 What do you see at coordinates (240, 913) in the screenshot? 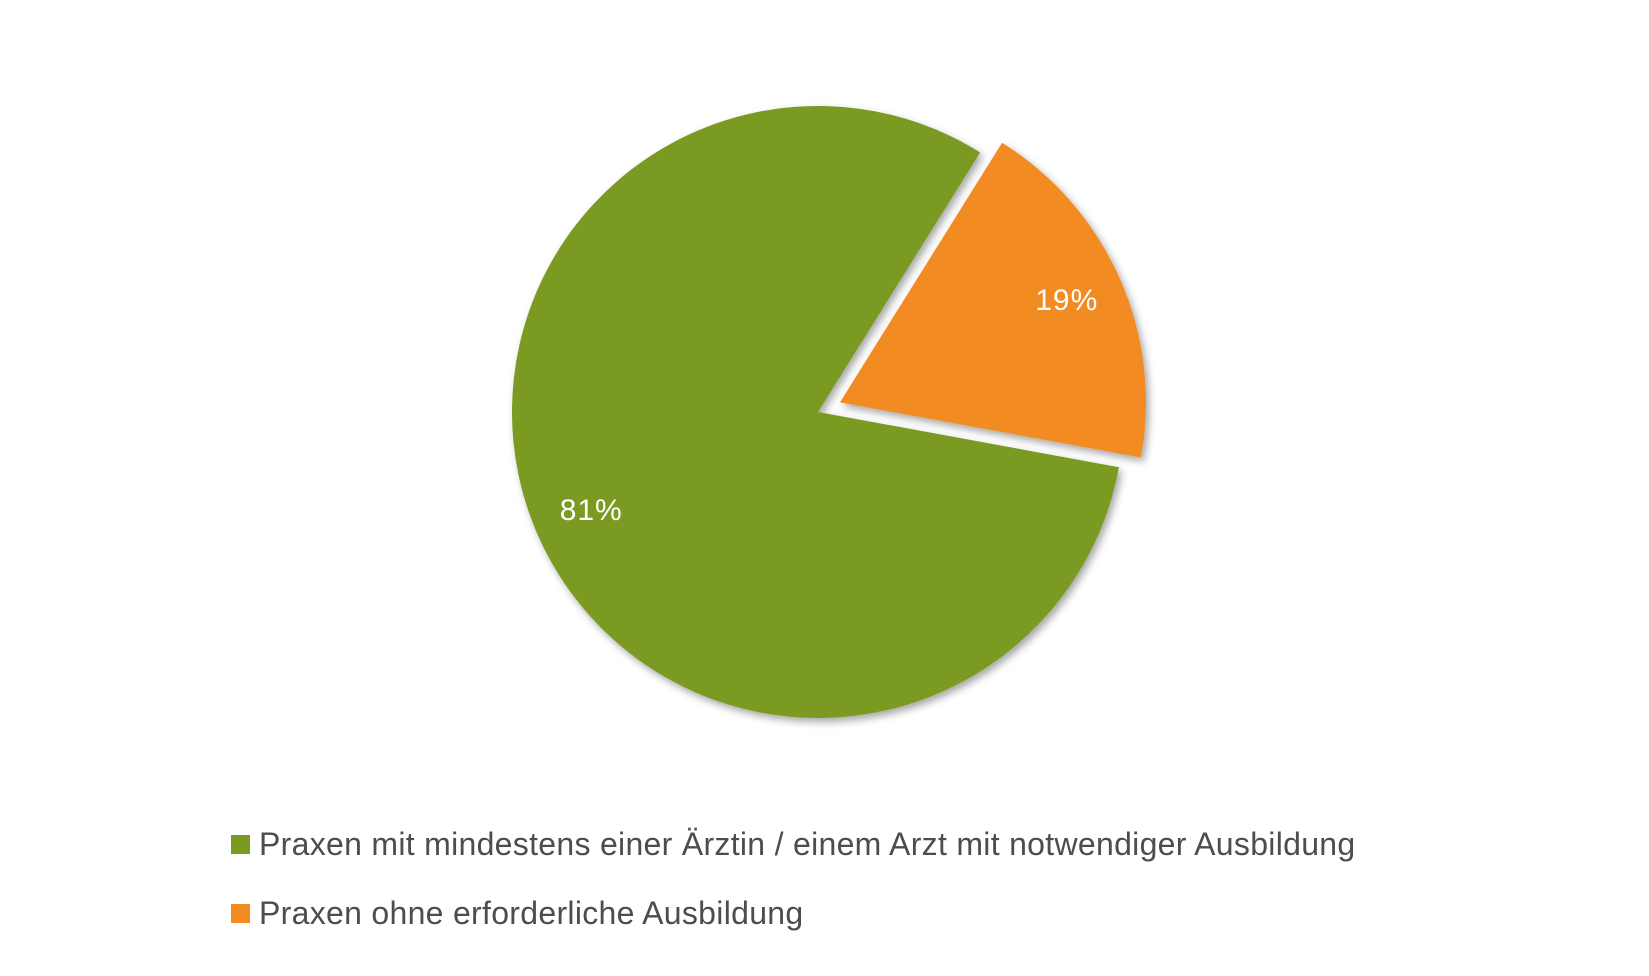
I see `legend-swatch-orange` at bounding box center [240, 913].